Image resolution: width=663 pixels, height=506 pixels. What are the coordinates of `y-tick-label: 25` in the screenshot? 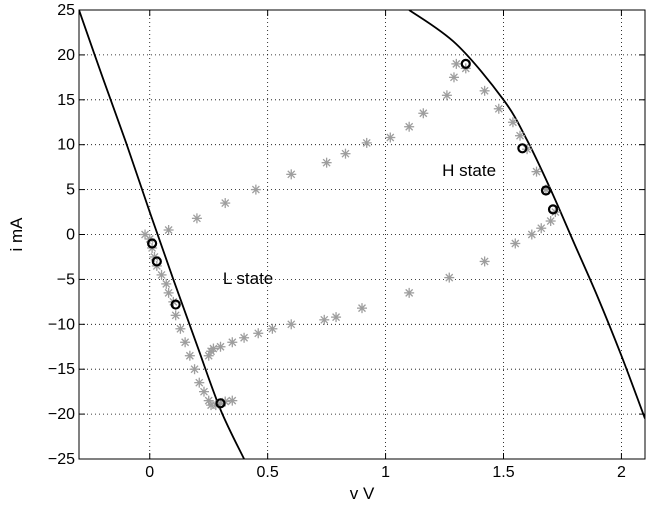 It's located at (66, 10).